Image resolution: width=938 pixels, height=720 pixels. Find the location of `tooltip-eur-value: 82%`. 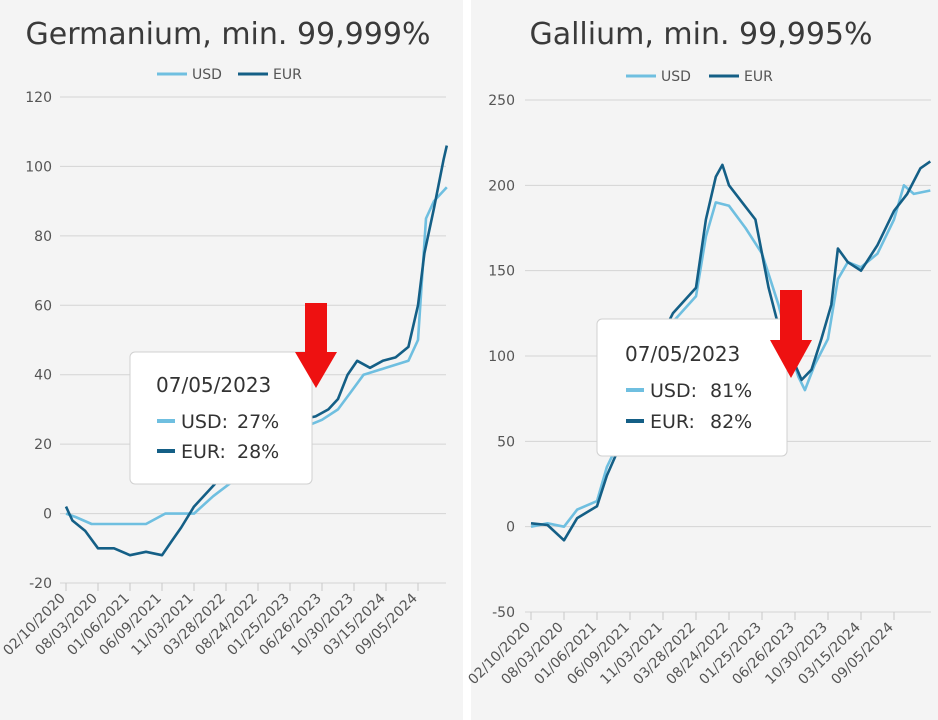

tooltip-eur-value: 82% is located at coordinates (731, 422).